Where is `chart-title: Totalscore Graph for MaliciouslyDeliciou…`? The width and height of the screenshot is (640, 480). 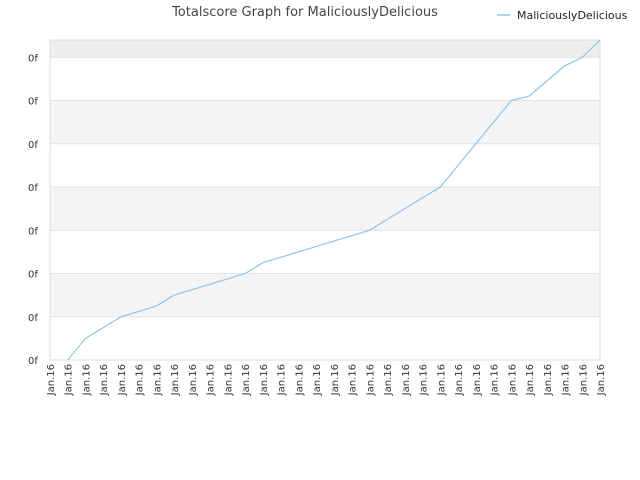 chart-title: Totalscore Graph for MaliciouslyDeliciou… is located at coordinates (304, 12).